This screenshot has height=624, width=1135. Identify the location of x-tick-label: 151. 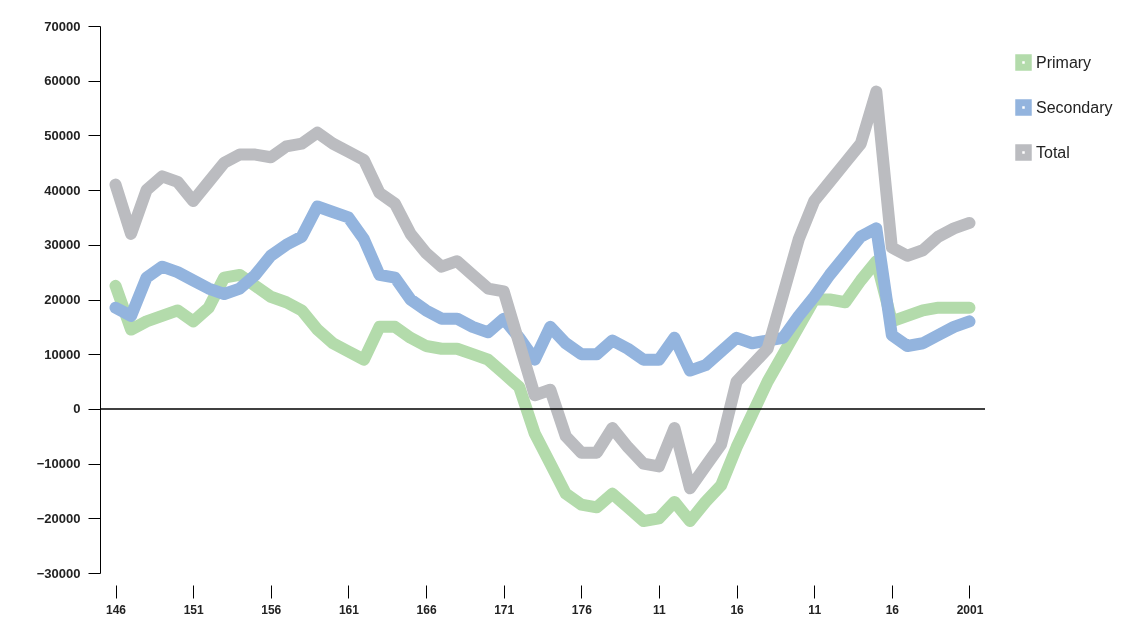
(193, 609).